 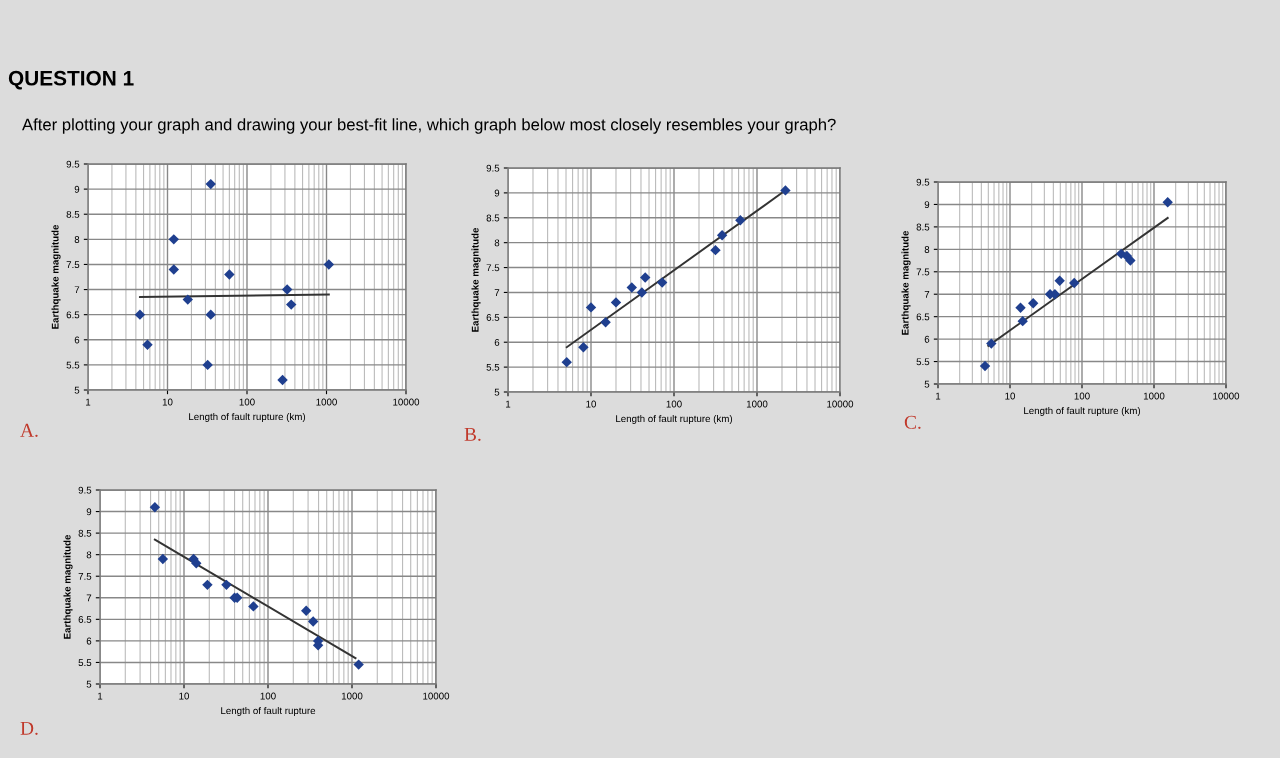 What do you see at coordinates (29, 430) in the screenshot?
I see `text: A.` at bounding box center [29, 430].